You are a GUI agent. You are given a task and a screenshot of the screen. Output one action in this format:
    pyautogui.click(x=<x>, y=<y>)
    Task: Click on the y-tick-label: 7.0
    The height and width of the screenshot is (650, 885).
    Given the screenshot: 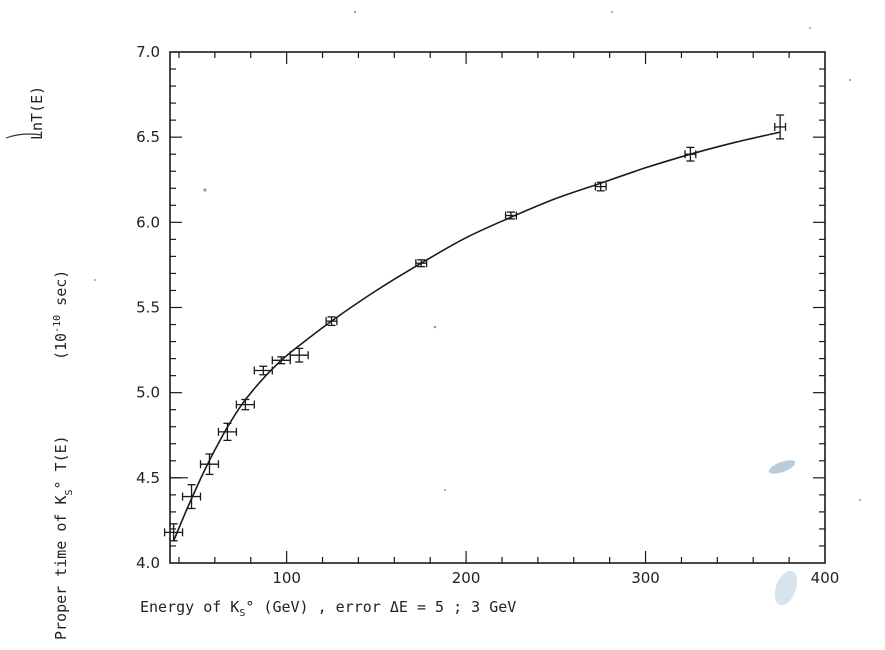 What is the action you would take?
    pyautogui.click(x=148, y=52)
    